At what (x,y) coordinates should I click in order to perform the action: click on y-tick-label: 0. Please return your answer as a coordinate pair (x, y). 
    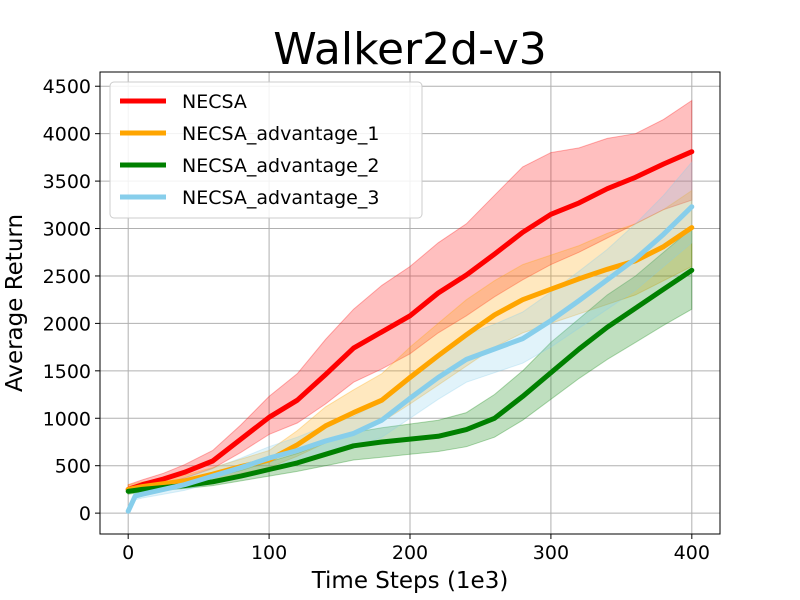
    Looking at the image, I should click on (85, 514).